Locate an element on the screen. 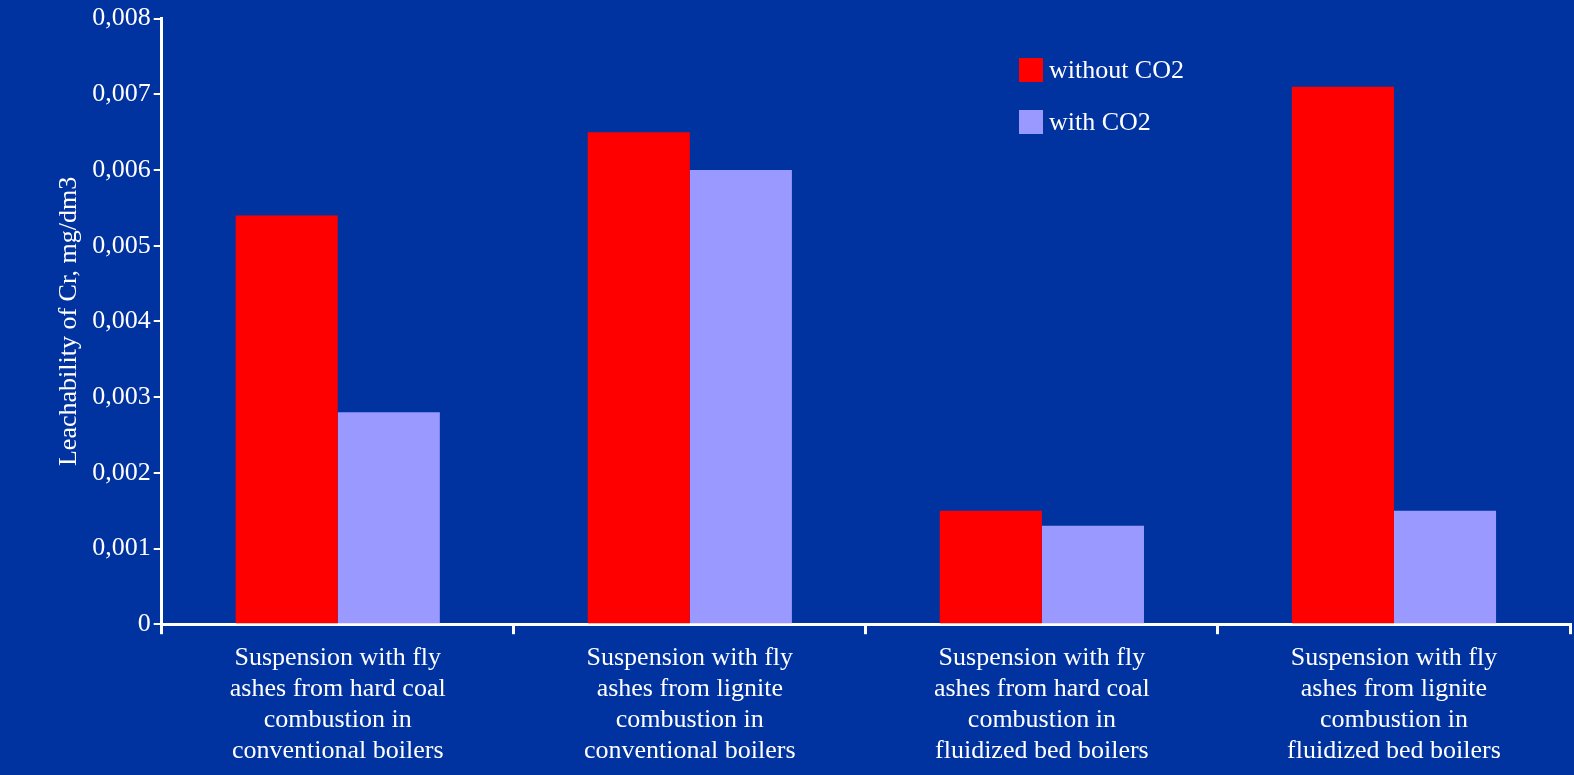 This screenshot has height=775, width=1574. y-tick-label: 0,004 is located at coordinates (121, 320).